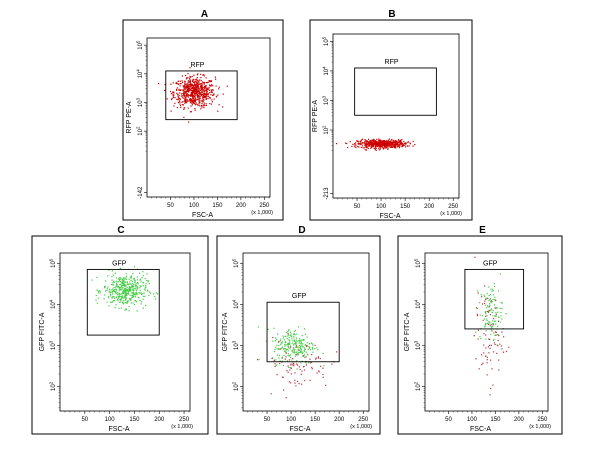  What do you see at coordinates (217, 206) in the screenshot?
I see `x-tick-label: 150` at bounding box center [217, 206].